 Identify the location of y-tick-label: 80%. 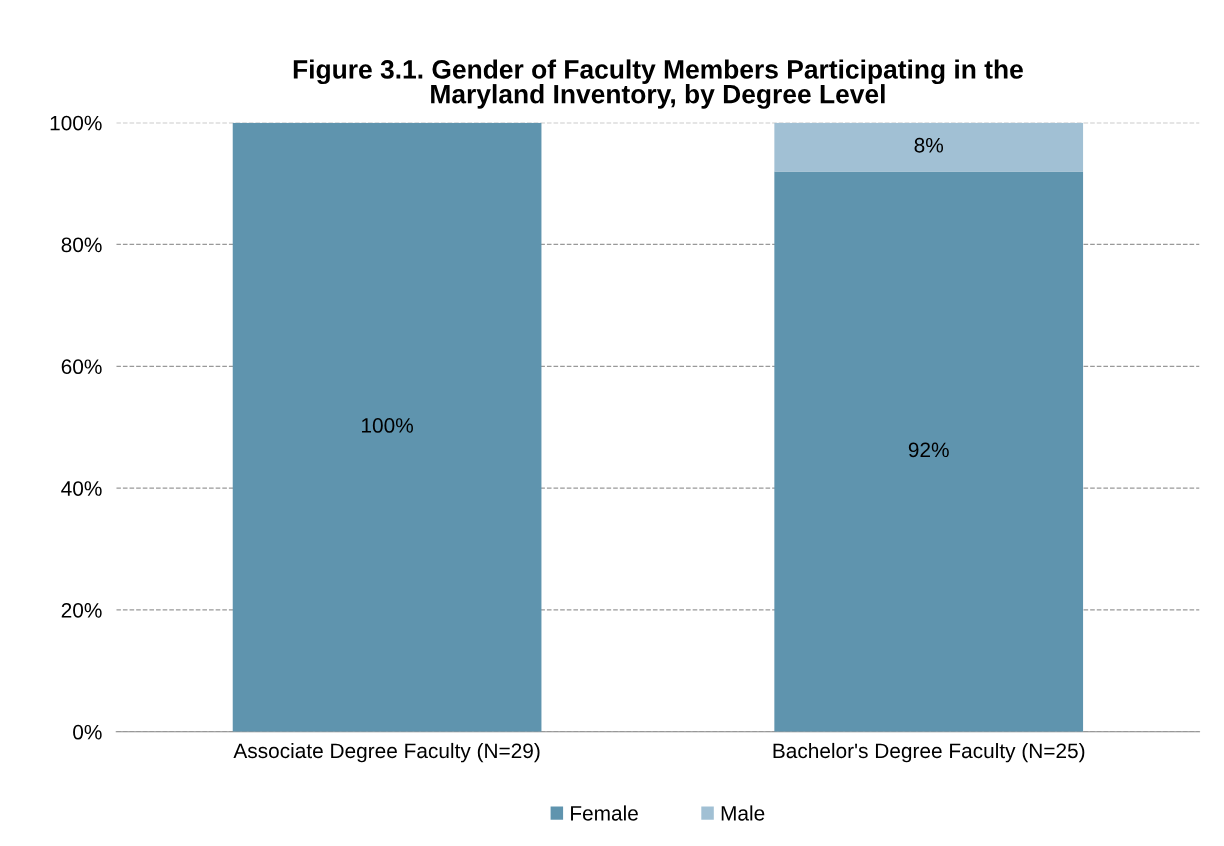
(81, 245).